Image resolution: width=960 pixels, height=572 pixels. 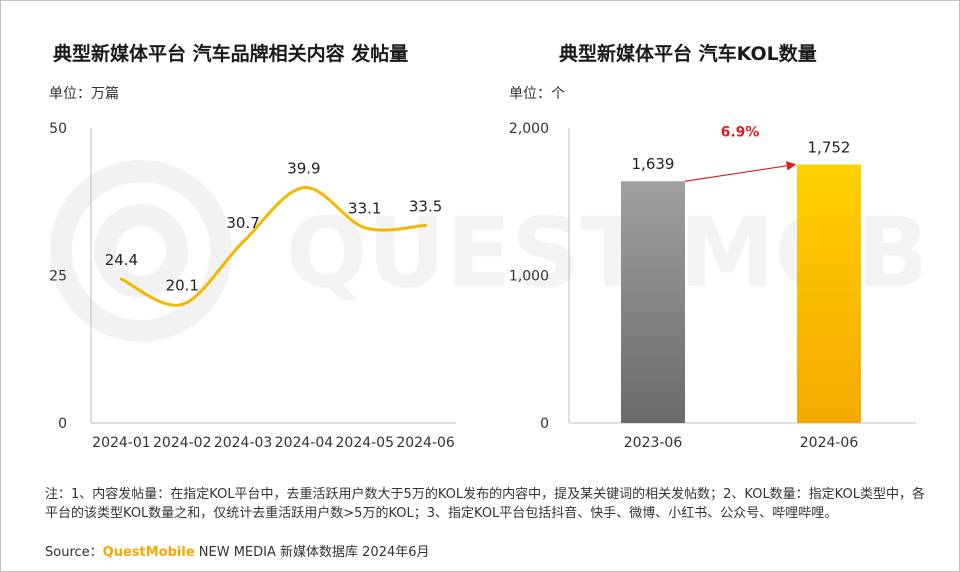 I want to click on x-tick-label: 2024-05, so click(x=365, y=443).